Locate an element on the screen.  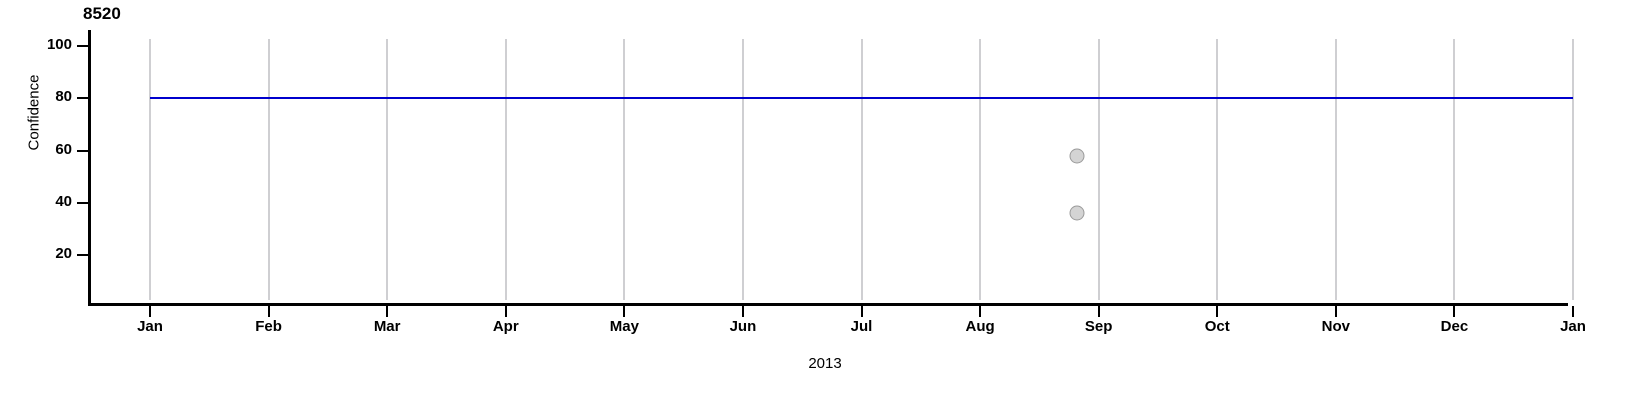
y-tick-label-100: 100 is located at coordinates (59, 44).